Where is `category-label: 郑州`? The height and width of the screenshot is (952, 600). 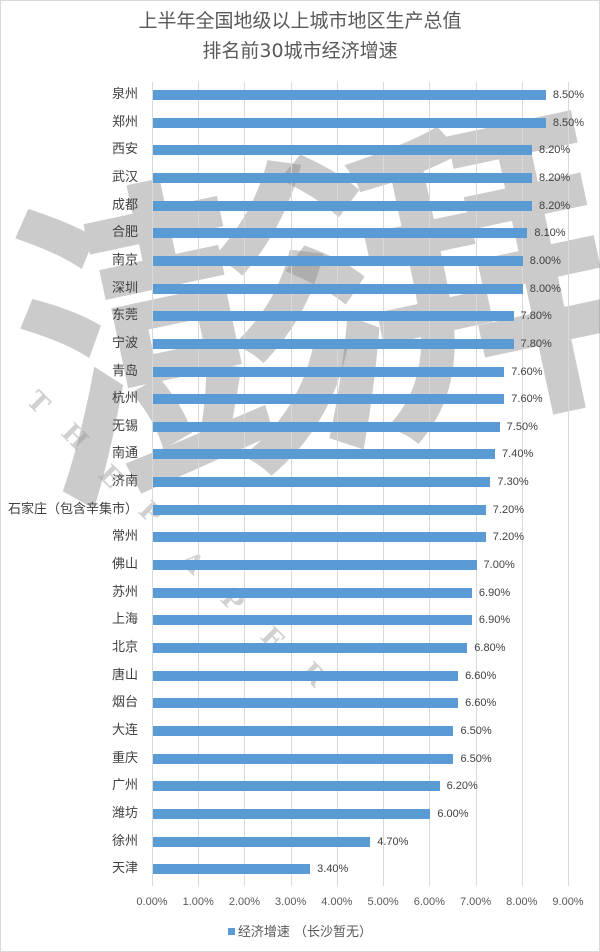
category-label: 郑州 is located at coordinates (124, 122).